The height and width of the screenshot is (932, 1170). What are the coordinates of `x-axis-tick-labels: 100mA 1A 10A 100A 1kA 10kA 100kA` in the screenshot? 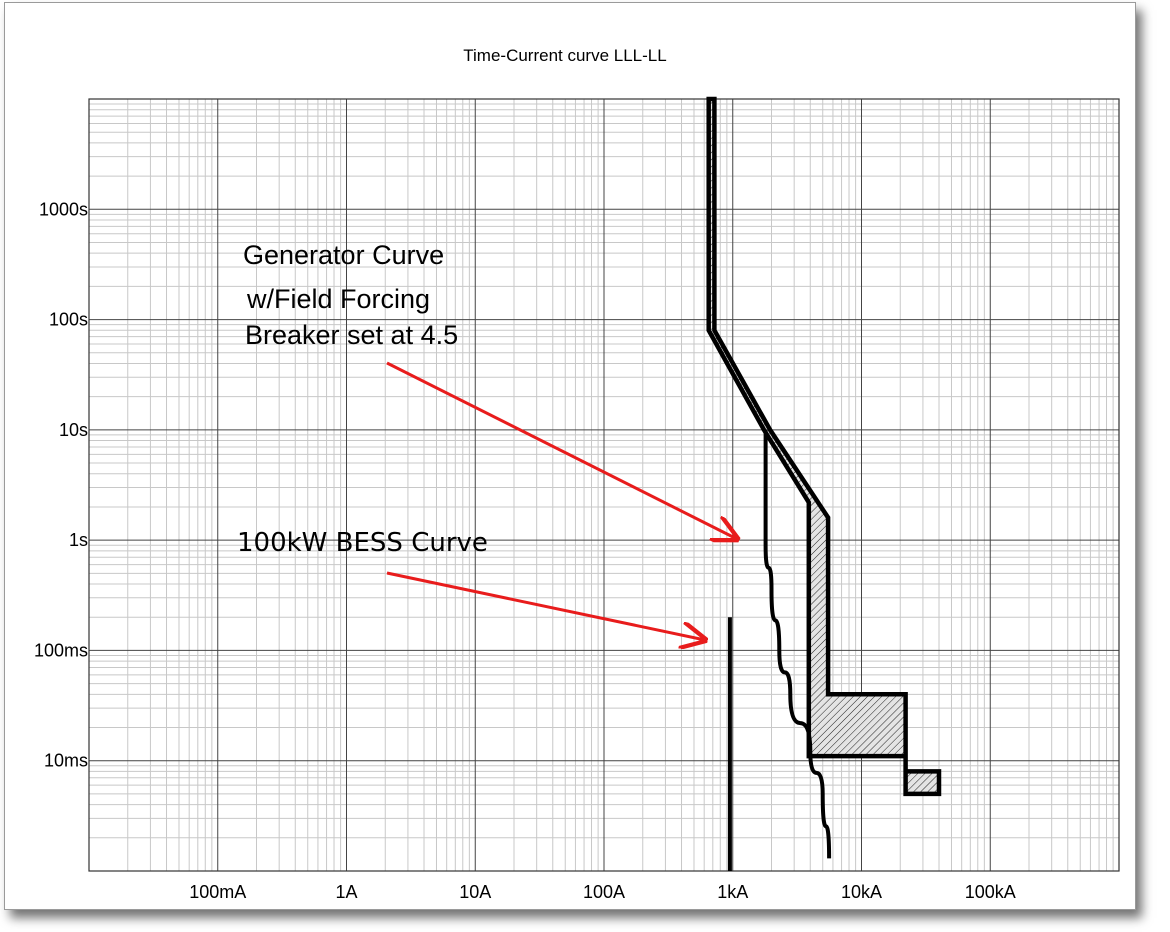 It's located at (602, 892).